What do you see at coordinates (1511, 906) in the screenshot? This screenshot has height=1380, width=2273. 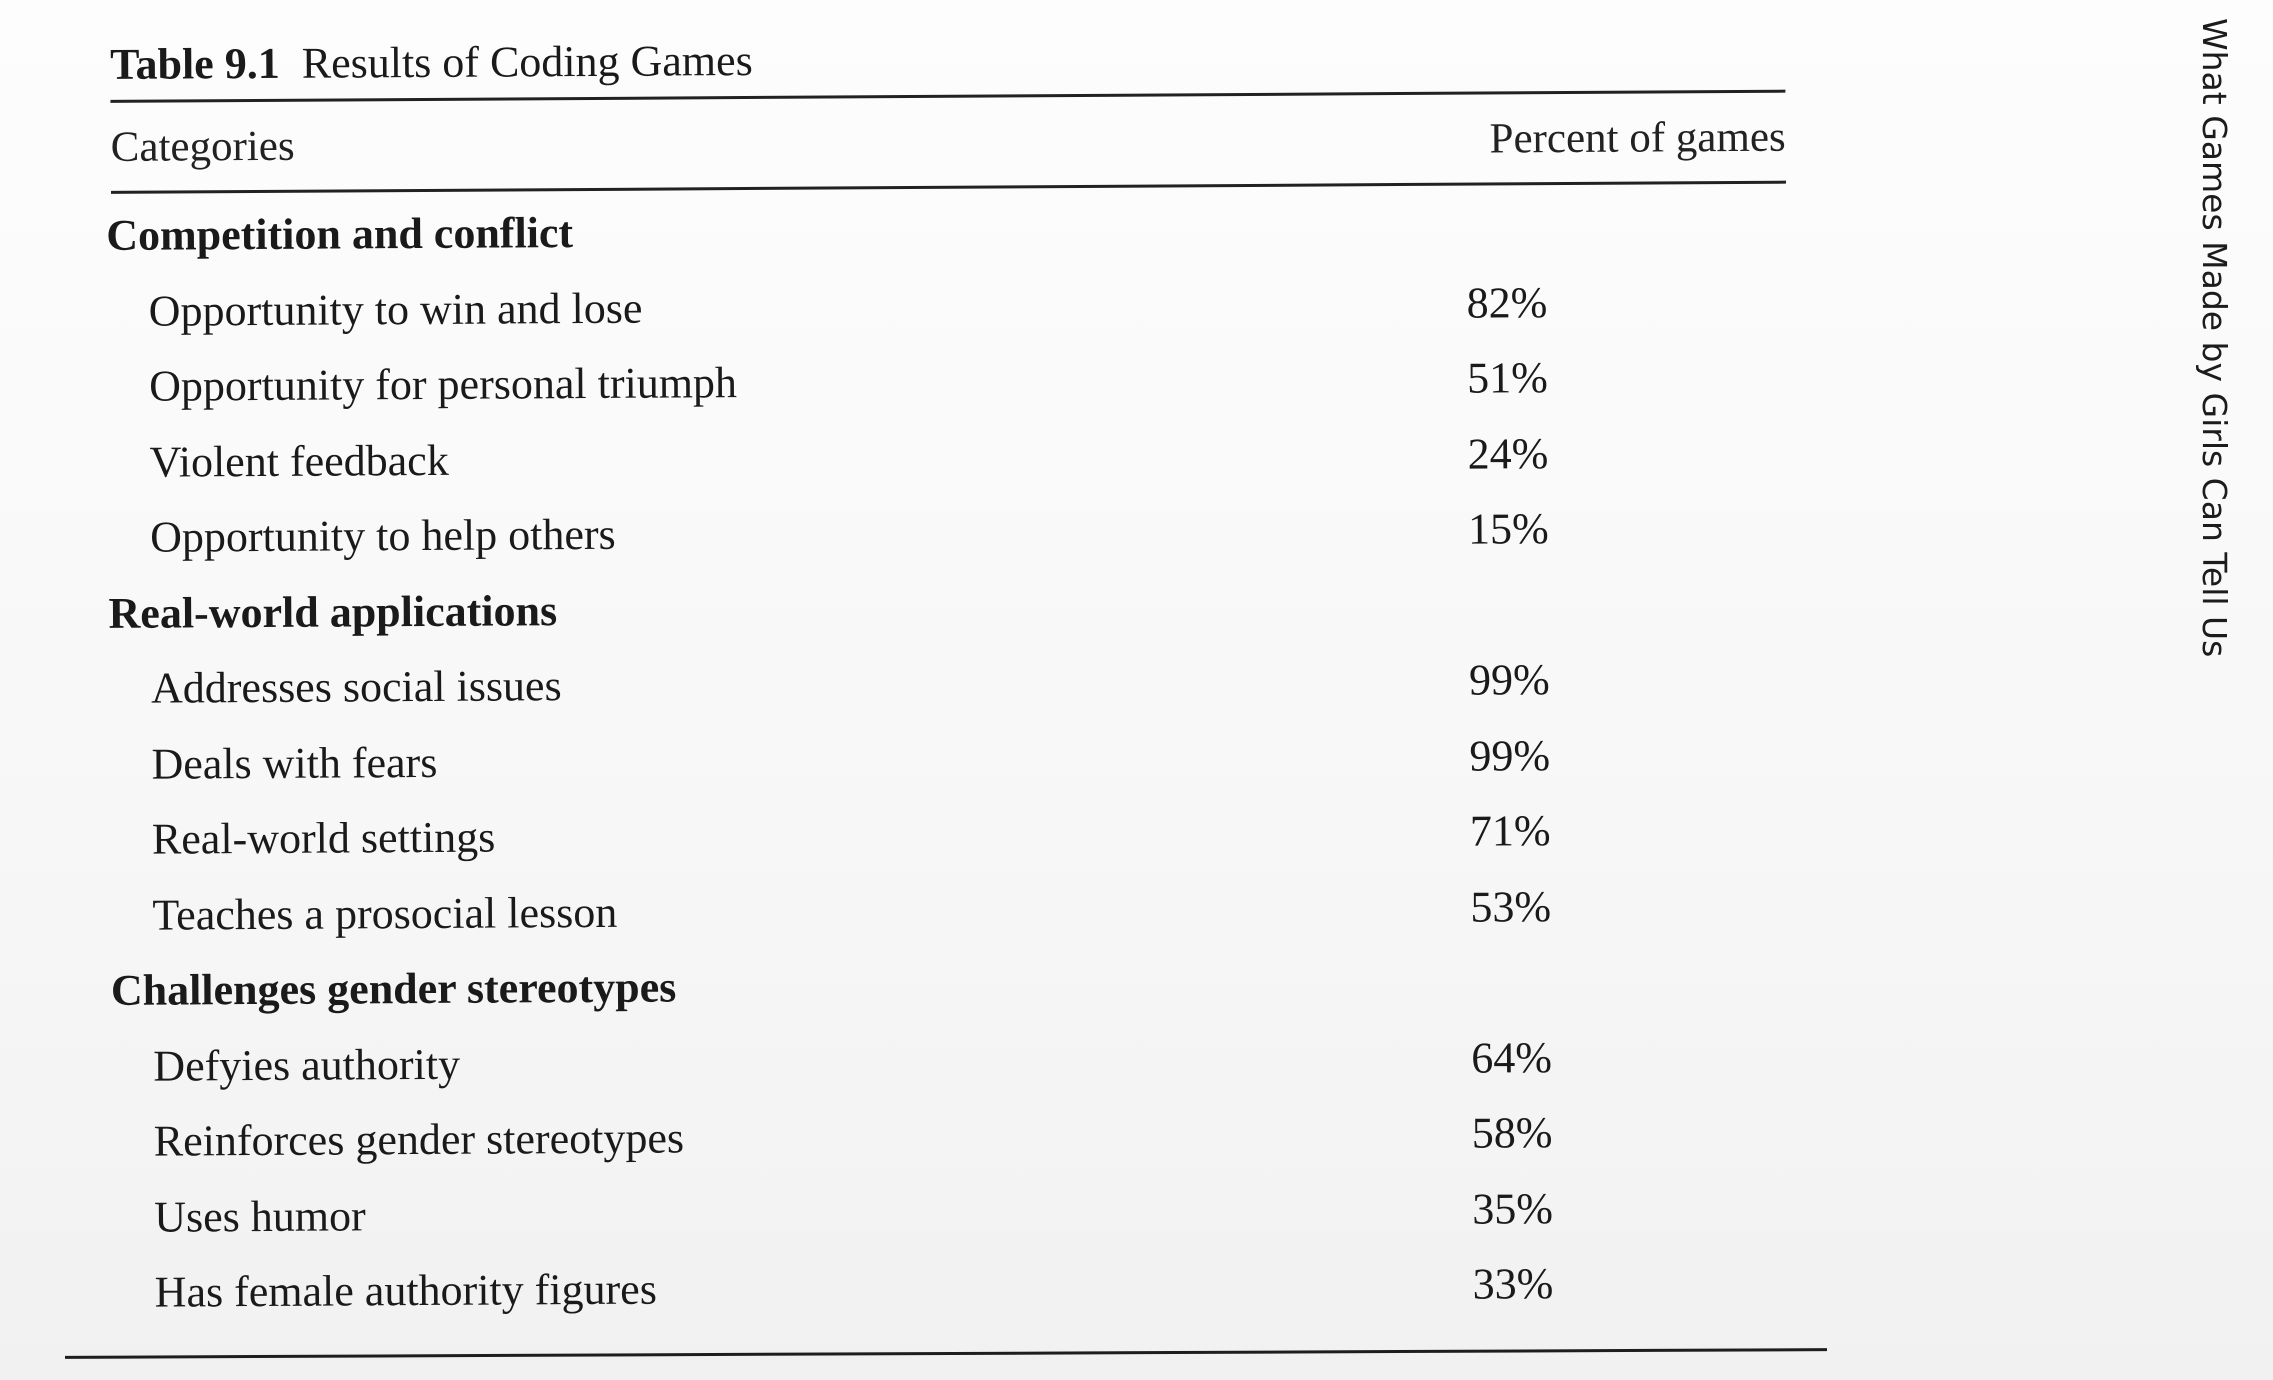 I see `row-value: 53%` at bounding box center [1511, 906].